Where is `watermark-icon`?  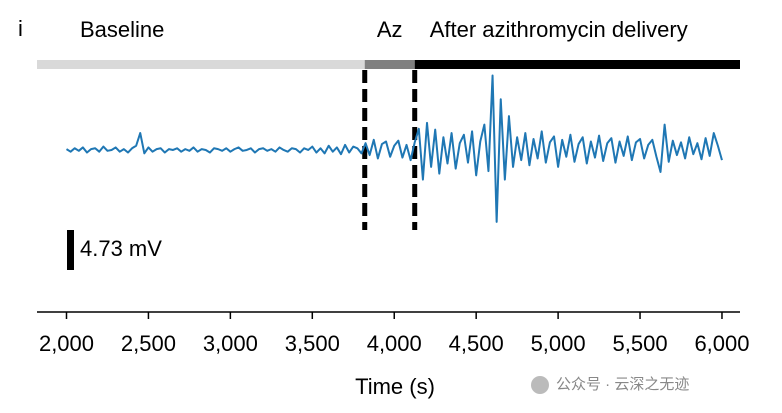
watermark-icon is located at coordinates (540, 385).